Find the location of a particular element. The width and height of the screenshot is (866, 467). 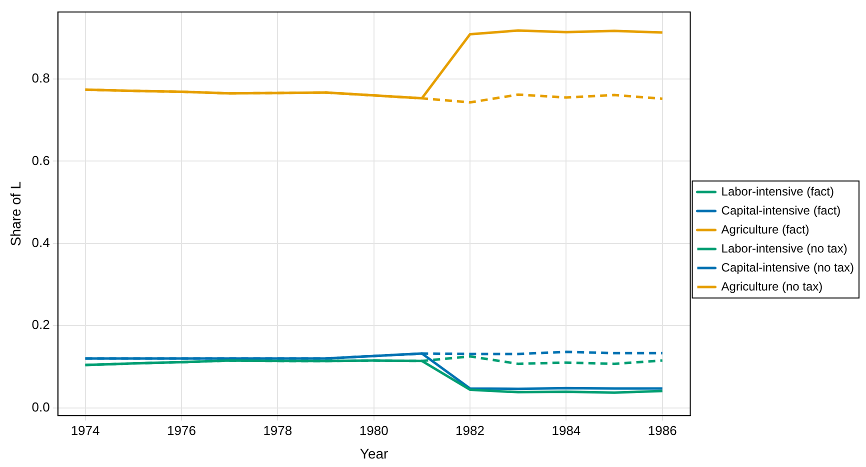

y-tick-label: 0.8 is located at coordinates (41, 78).